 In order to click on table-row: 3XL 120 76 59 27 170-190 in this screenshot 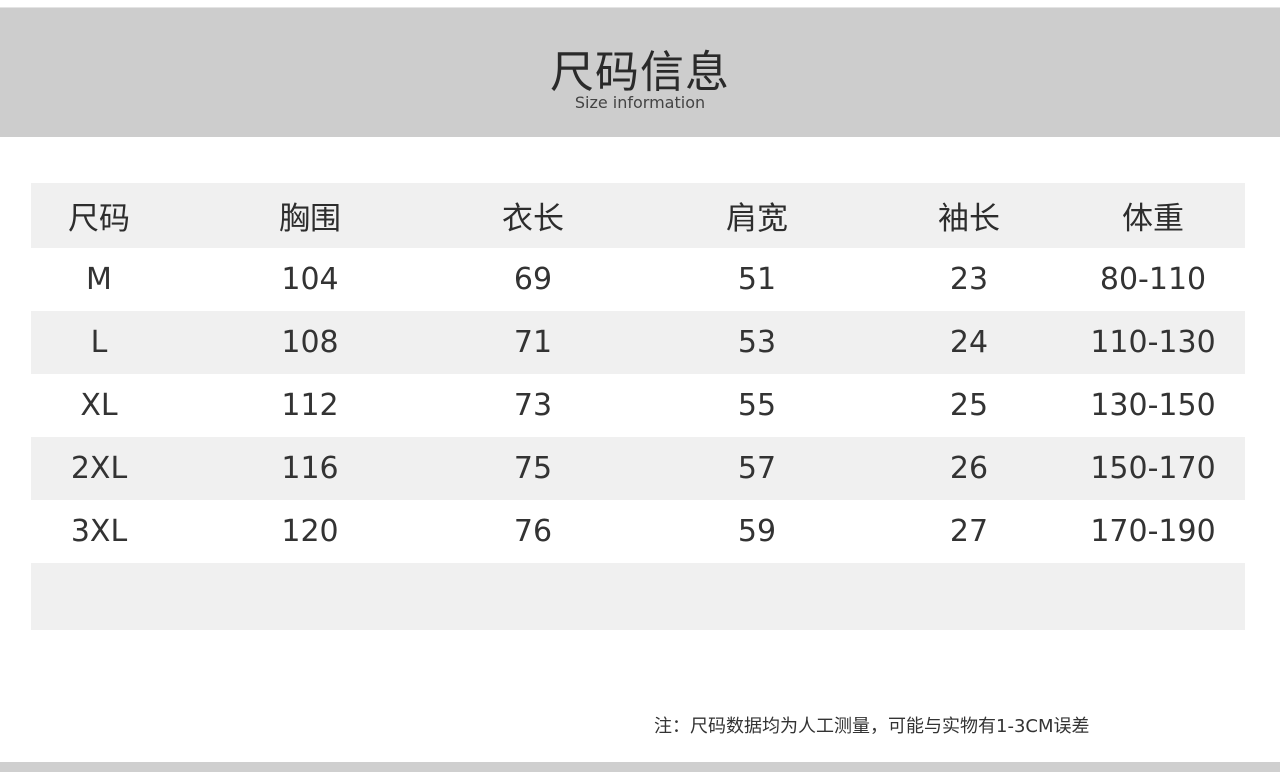, I will do `click(638, 531)`.